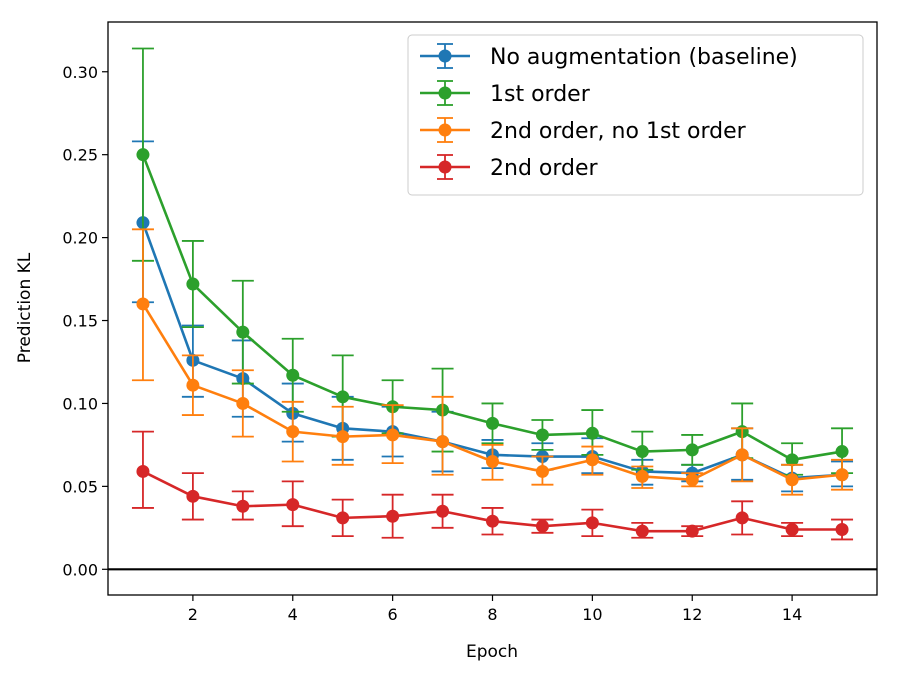  I want to click on y-tick-label: 0.05, so click(80, 486).